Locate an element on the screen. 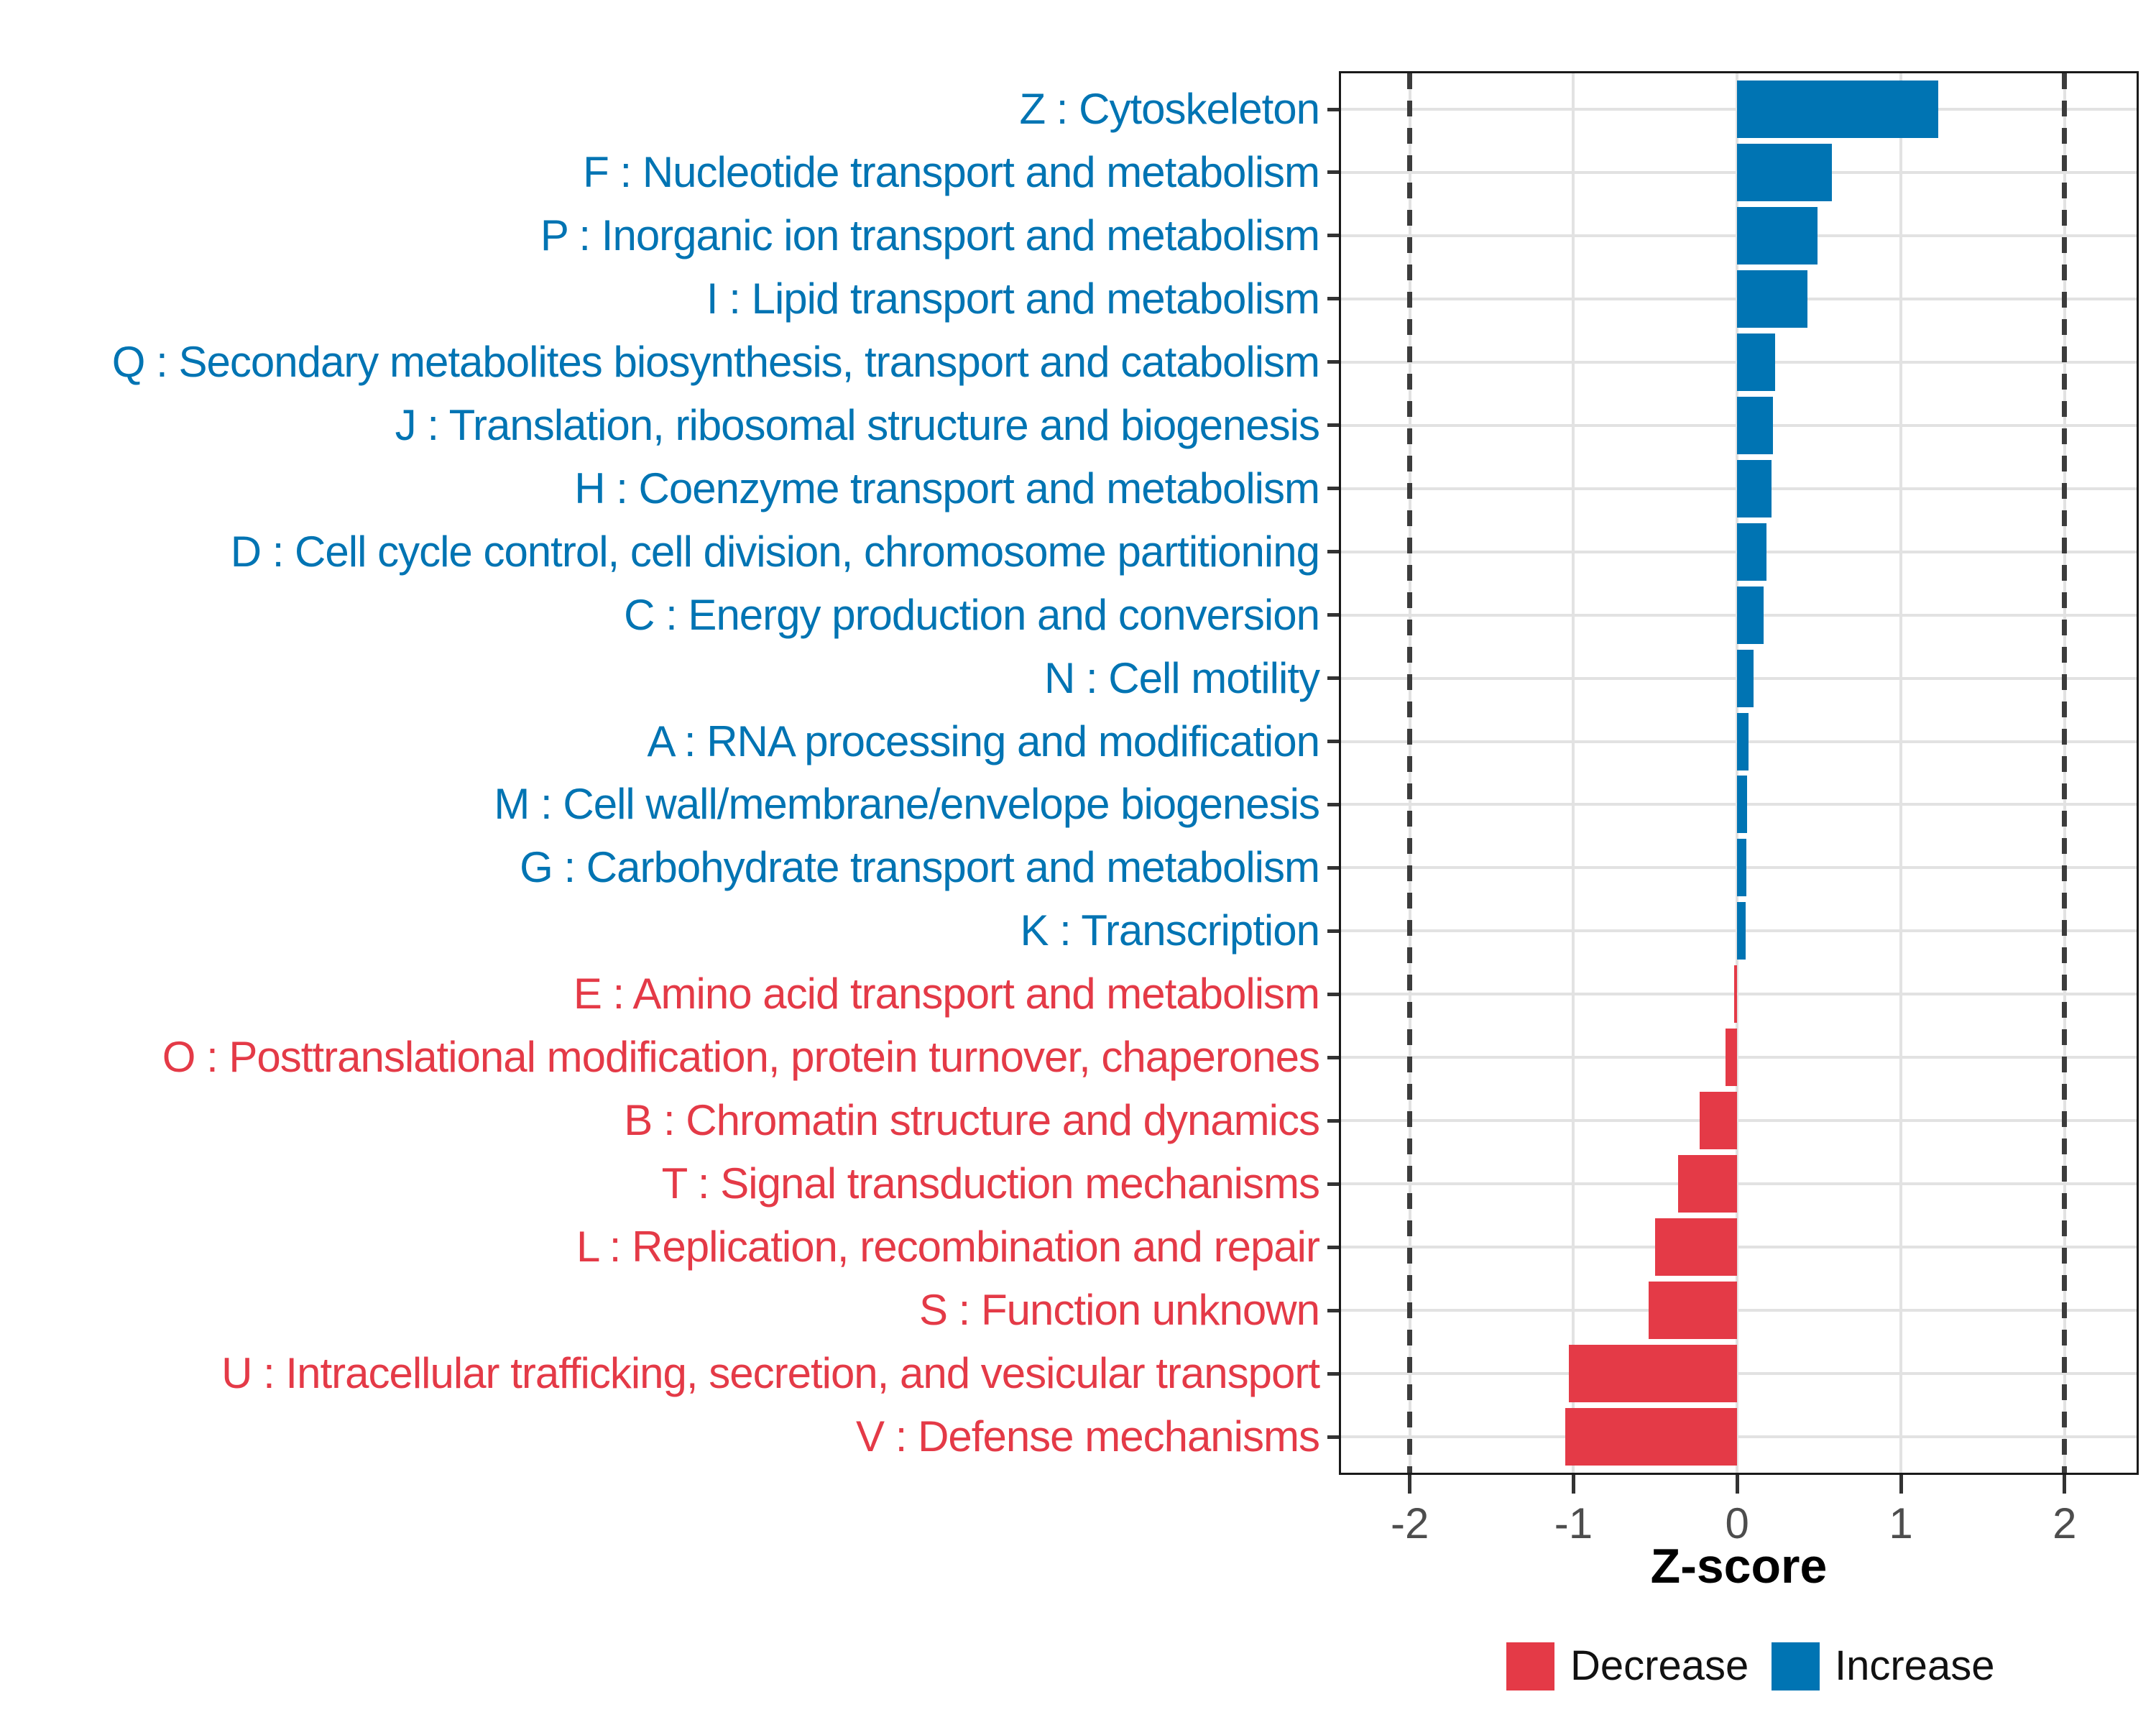  x-tick-label: -1 is located at coordinates (1573, 1523).